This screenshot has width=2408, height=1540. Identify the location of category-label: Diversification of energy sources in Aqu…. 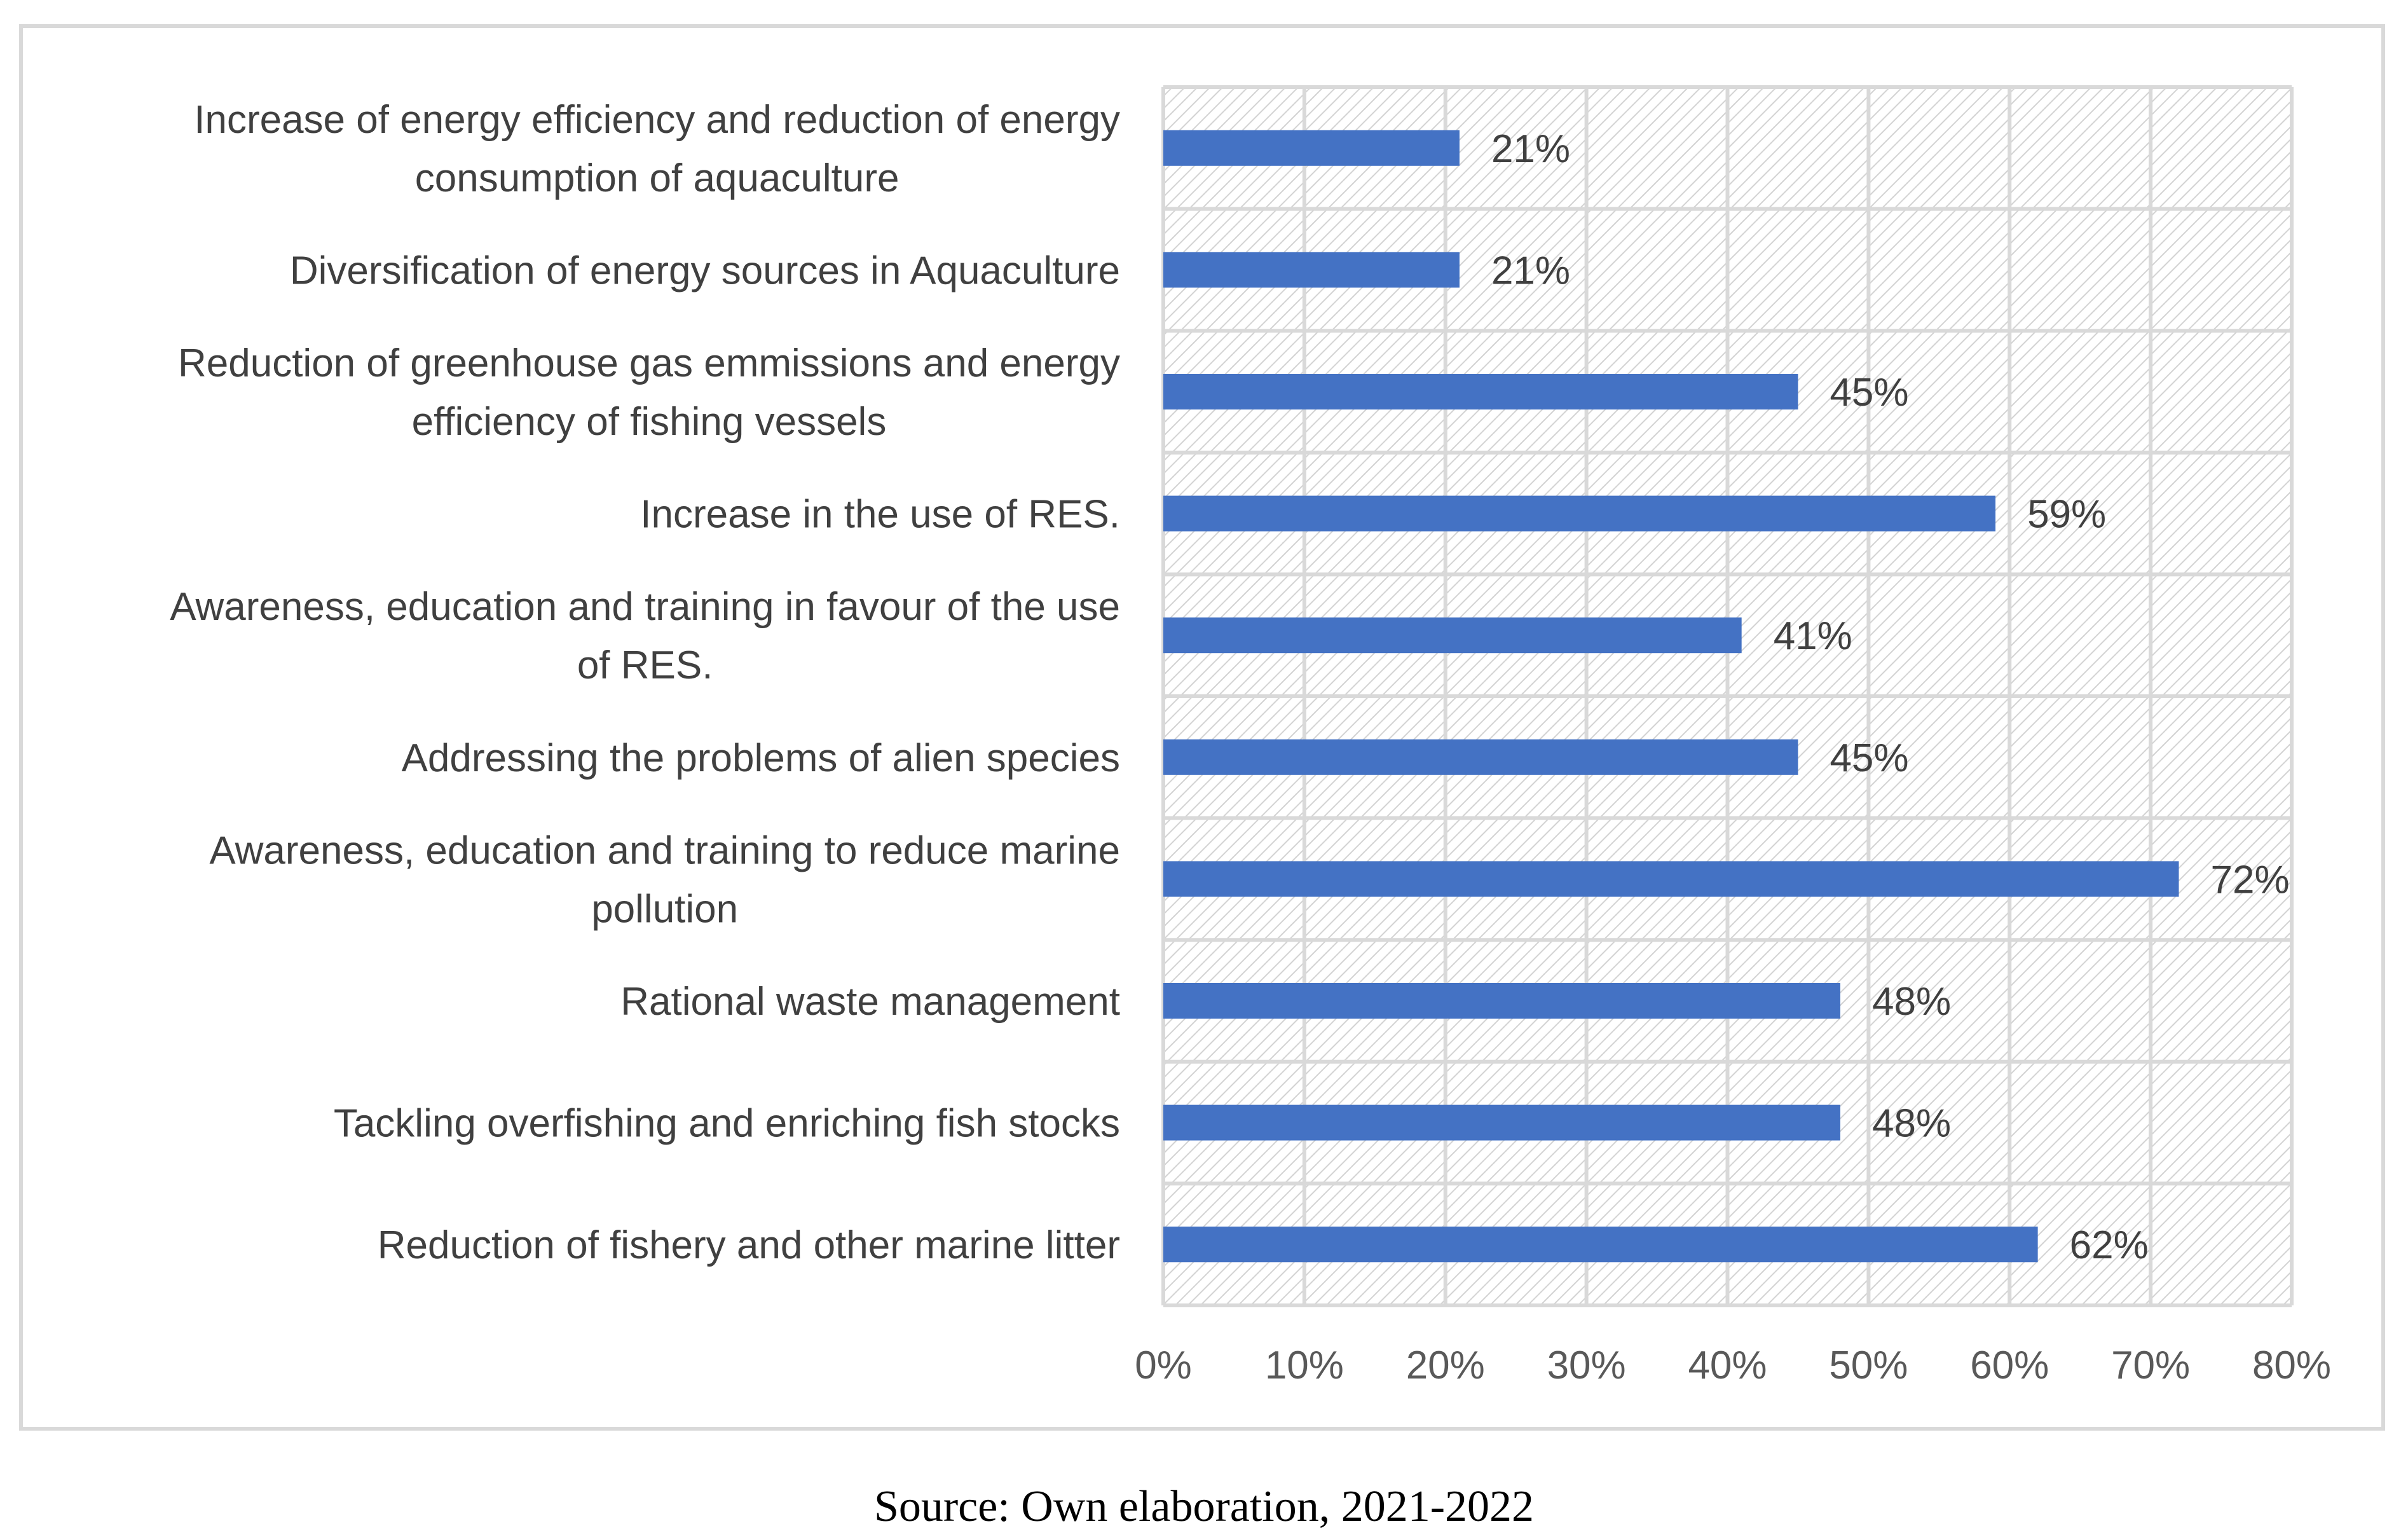
(705, 270).